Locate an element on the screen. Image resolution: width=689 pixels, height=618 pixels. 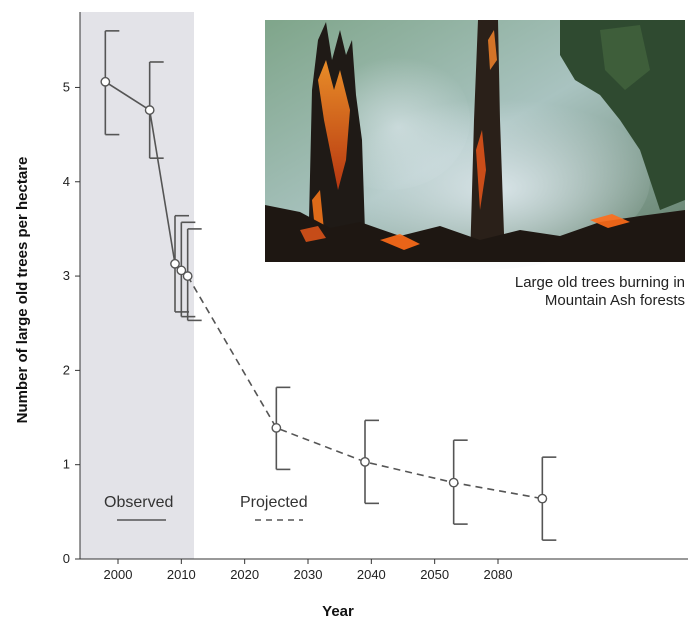
x-tick-label: 2000 is located at coordinates (118, 574).